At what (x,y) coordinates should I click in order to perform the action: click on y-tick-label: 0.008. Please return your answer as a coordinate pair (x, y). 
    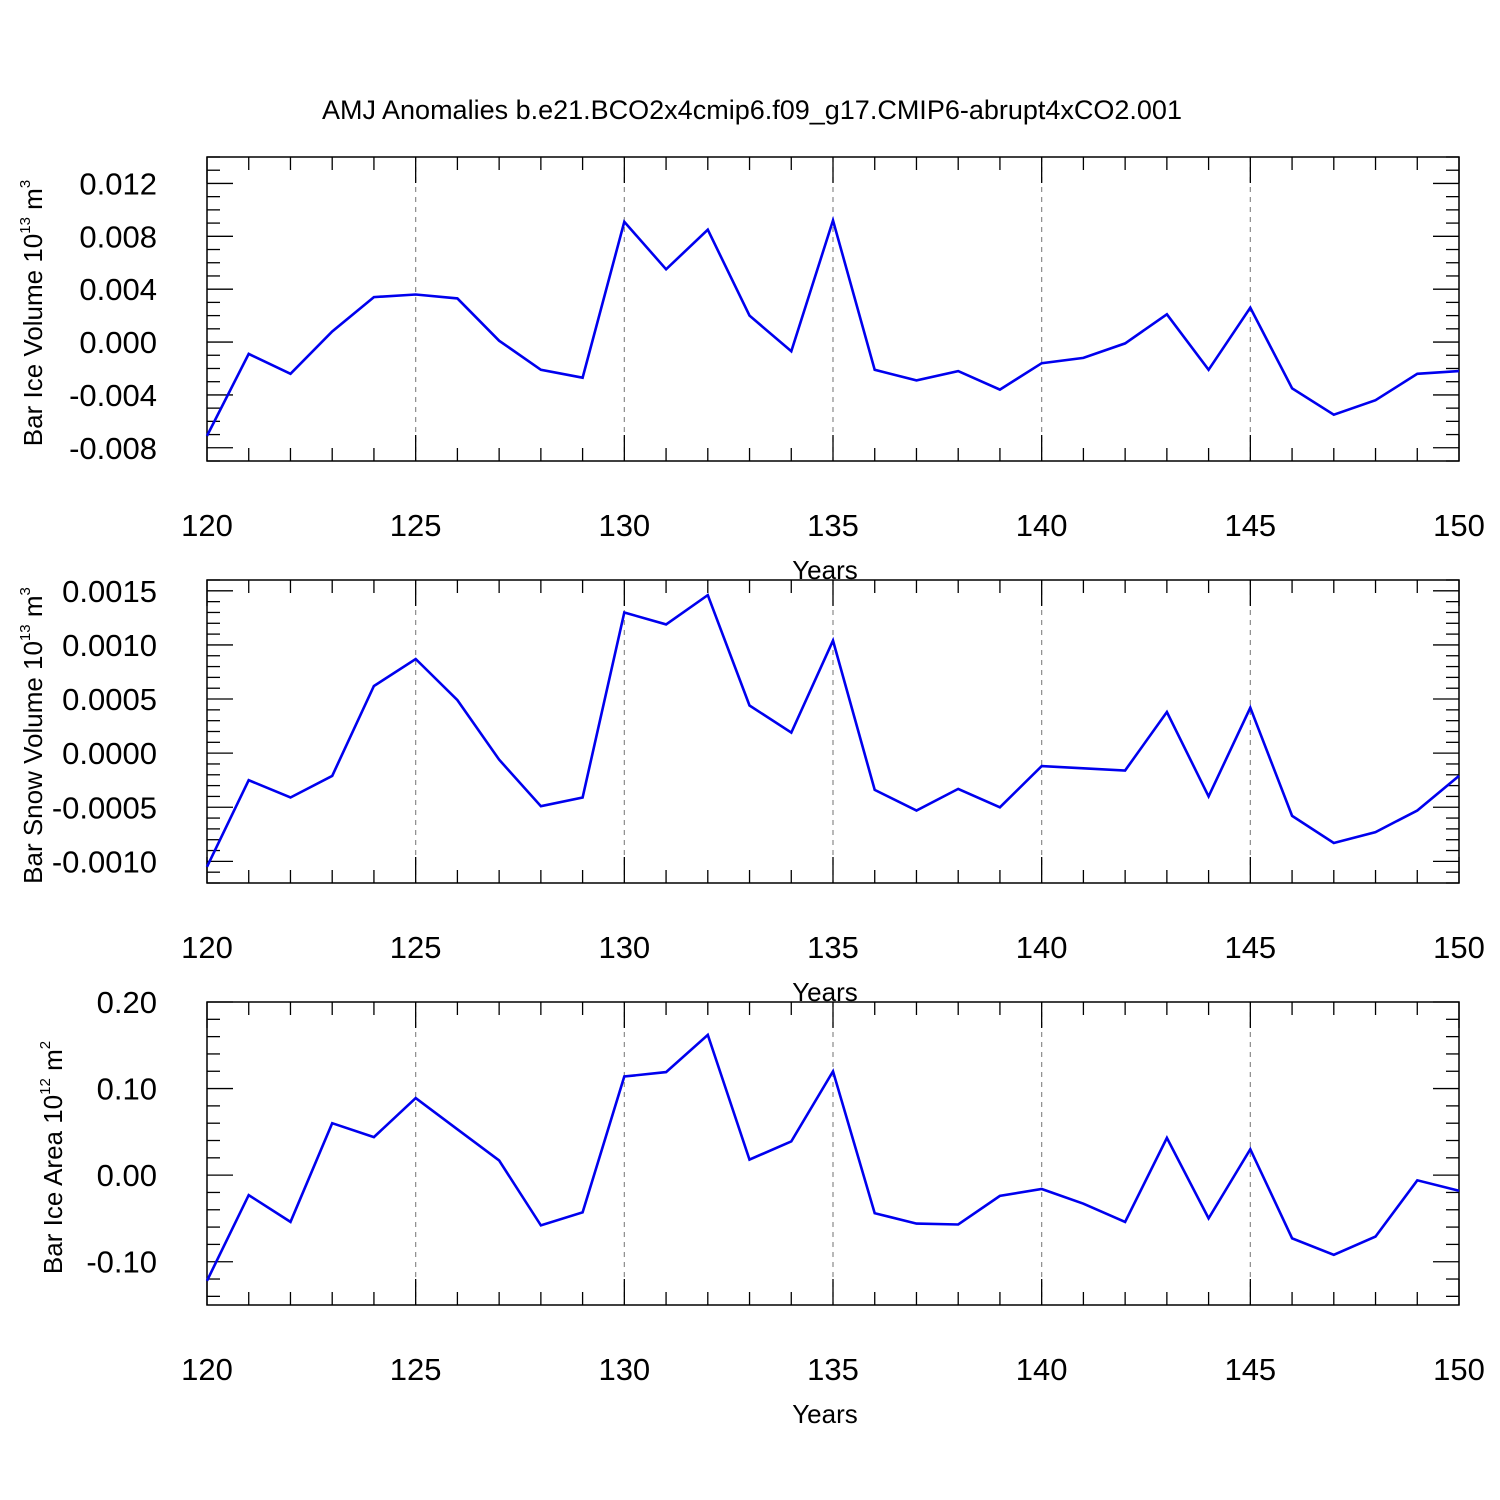
    Looking at the image, I should click on (118, 236).